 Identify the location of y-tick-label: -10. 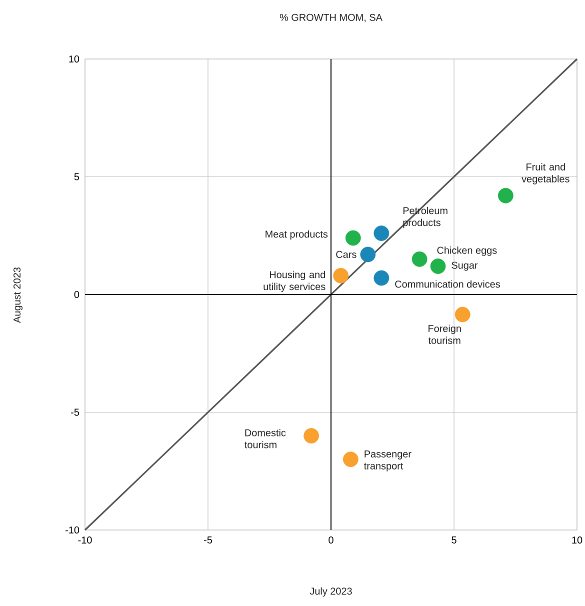
(73, 530).